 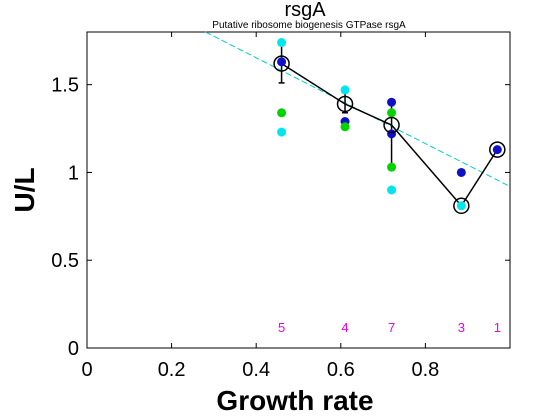 I want to click on count-label: 4, so click(x=344, y=327).